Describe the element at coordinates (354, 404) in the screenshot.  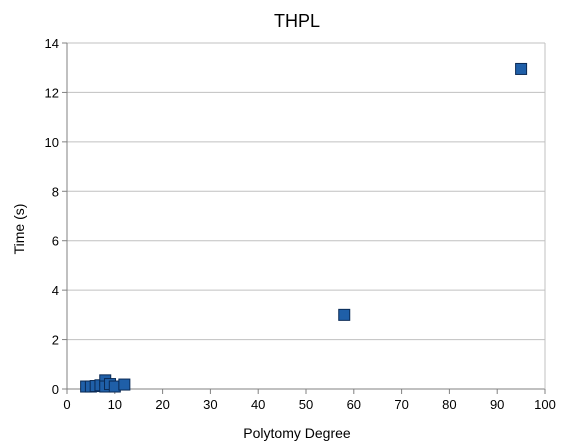
I see `x-tick-label-60: 60` at that location.